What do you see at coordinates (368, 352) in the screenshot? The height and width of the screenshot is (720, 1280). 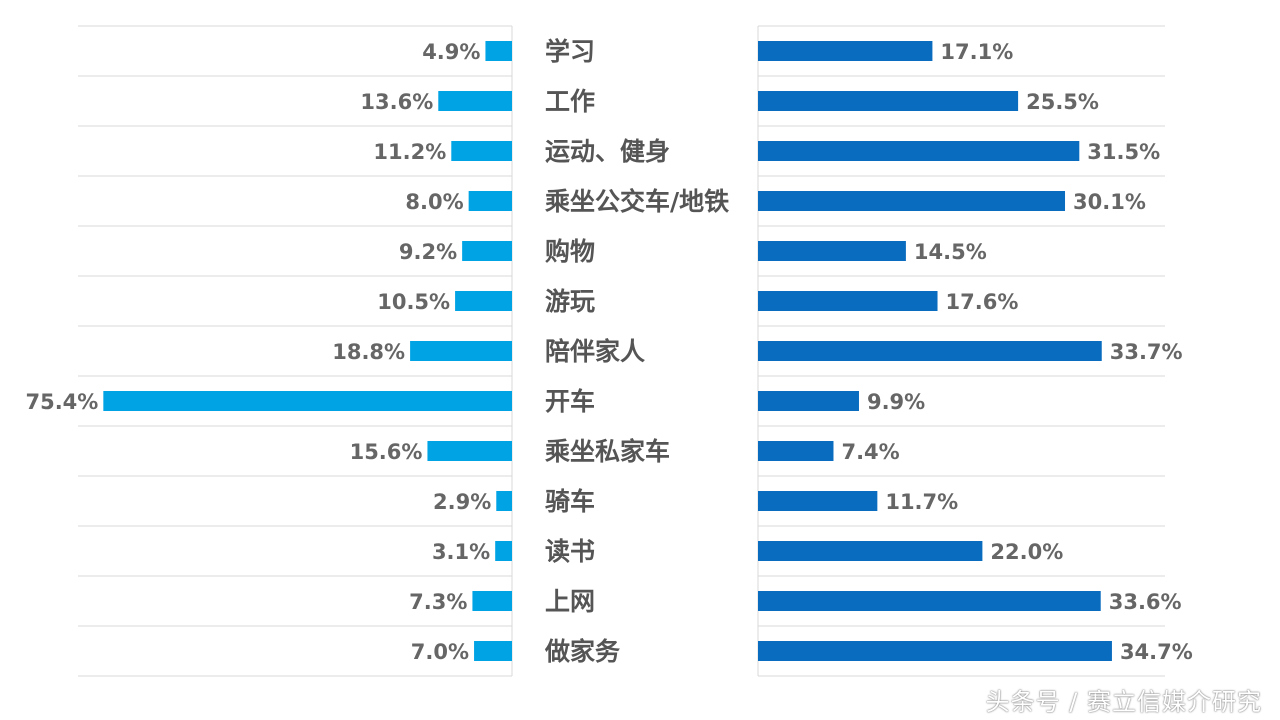 I see `data-label-left: 18.8%` at bounding box center [368, 352].